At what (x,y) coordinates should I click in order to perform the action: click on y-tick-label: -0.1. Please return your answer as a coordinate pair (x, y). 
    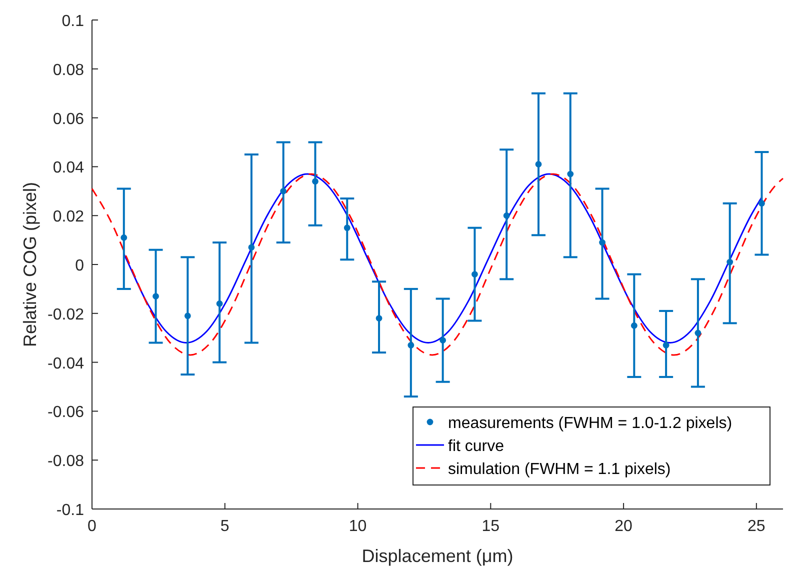
    Looking at the image, I should click on (70, 510).